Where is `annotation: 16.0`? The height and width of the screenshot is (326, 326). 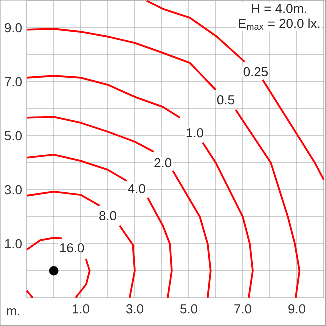
annotation: 16.0 is located at coordinates (72, 248).